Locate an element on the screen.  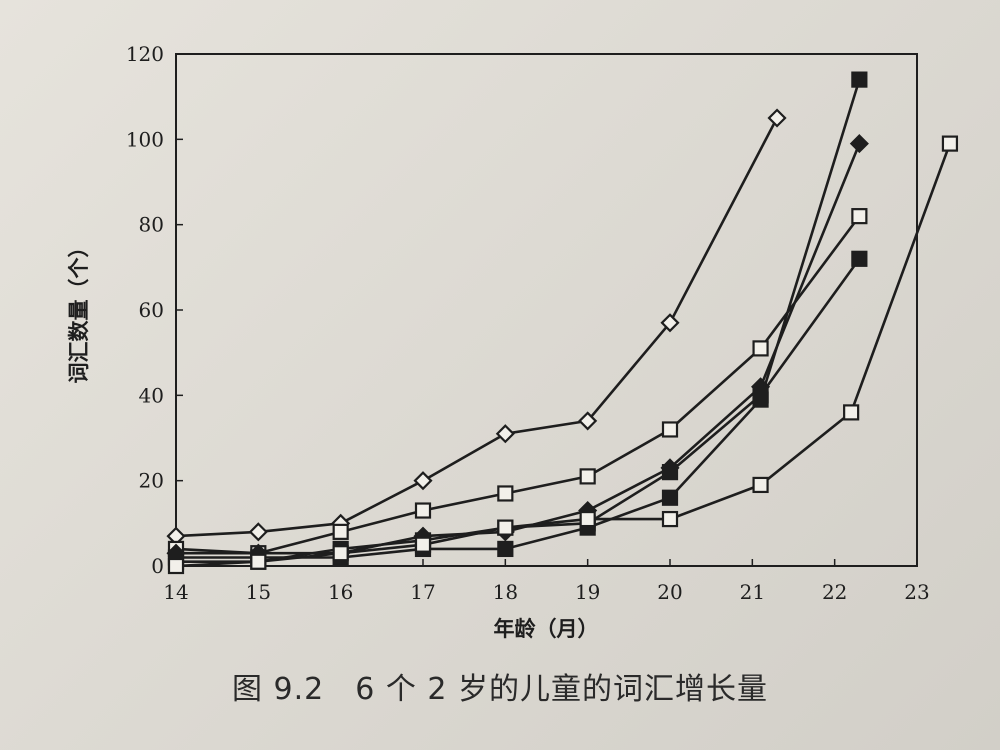
y-axis: 0 20 40 60 80 100 120 is located at coordinates (154, 310).